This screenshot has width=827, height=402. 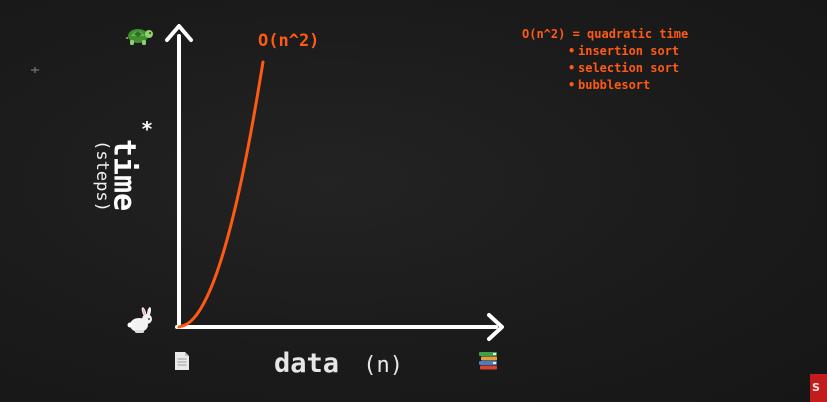 I want to click on channel-badge: S, so click(x=818, y=388).